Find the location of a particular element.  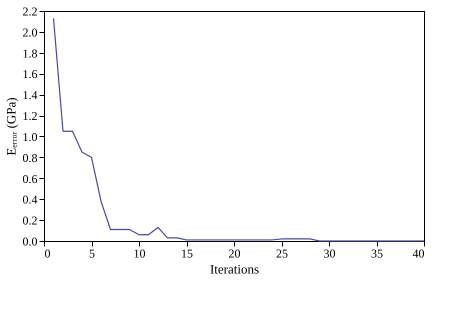

y-tick-label: 0.4 is located at coordinates (30, 199).